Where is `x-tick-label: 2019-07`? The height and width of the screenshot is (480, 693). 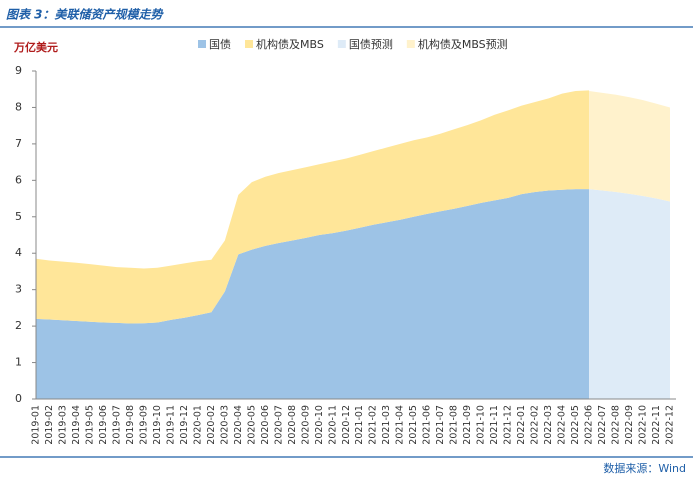 x-tick-label: 2019-07 is located at coordinates (116, 425).